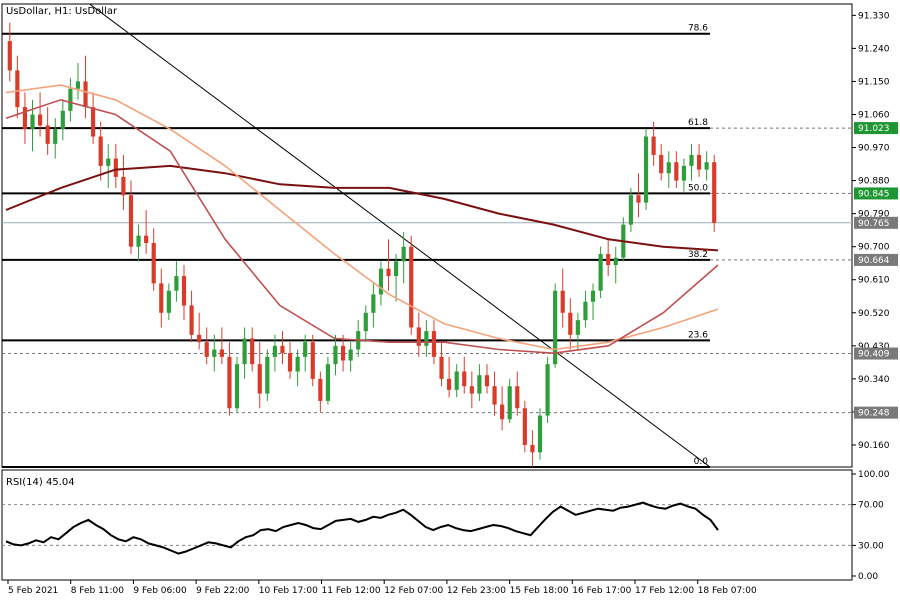 The height and width of the screenshot is (600, 900). Describe the element at coordinates (874, 149) in the screenshot. I see `price-tick-label: 90.970` at that location.